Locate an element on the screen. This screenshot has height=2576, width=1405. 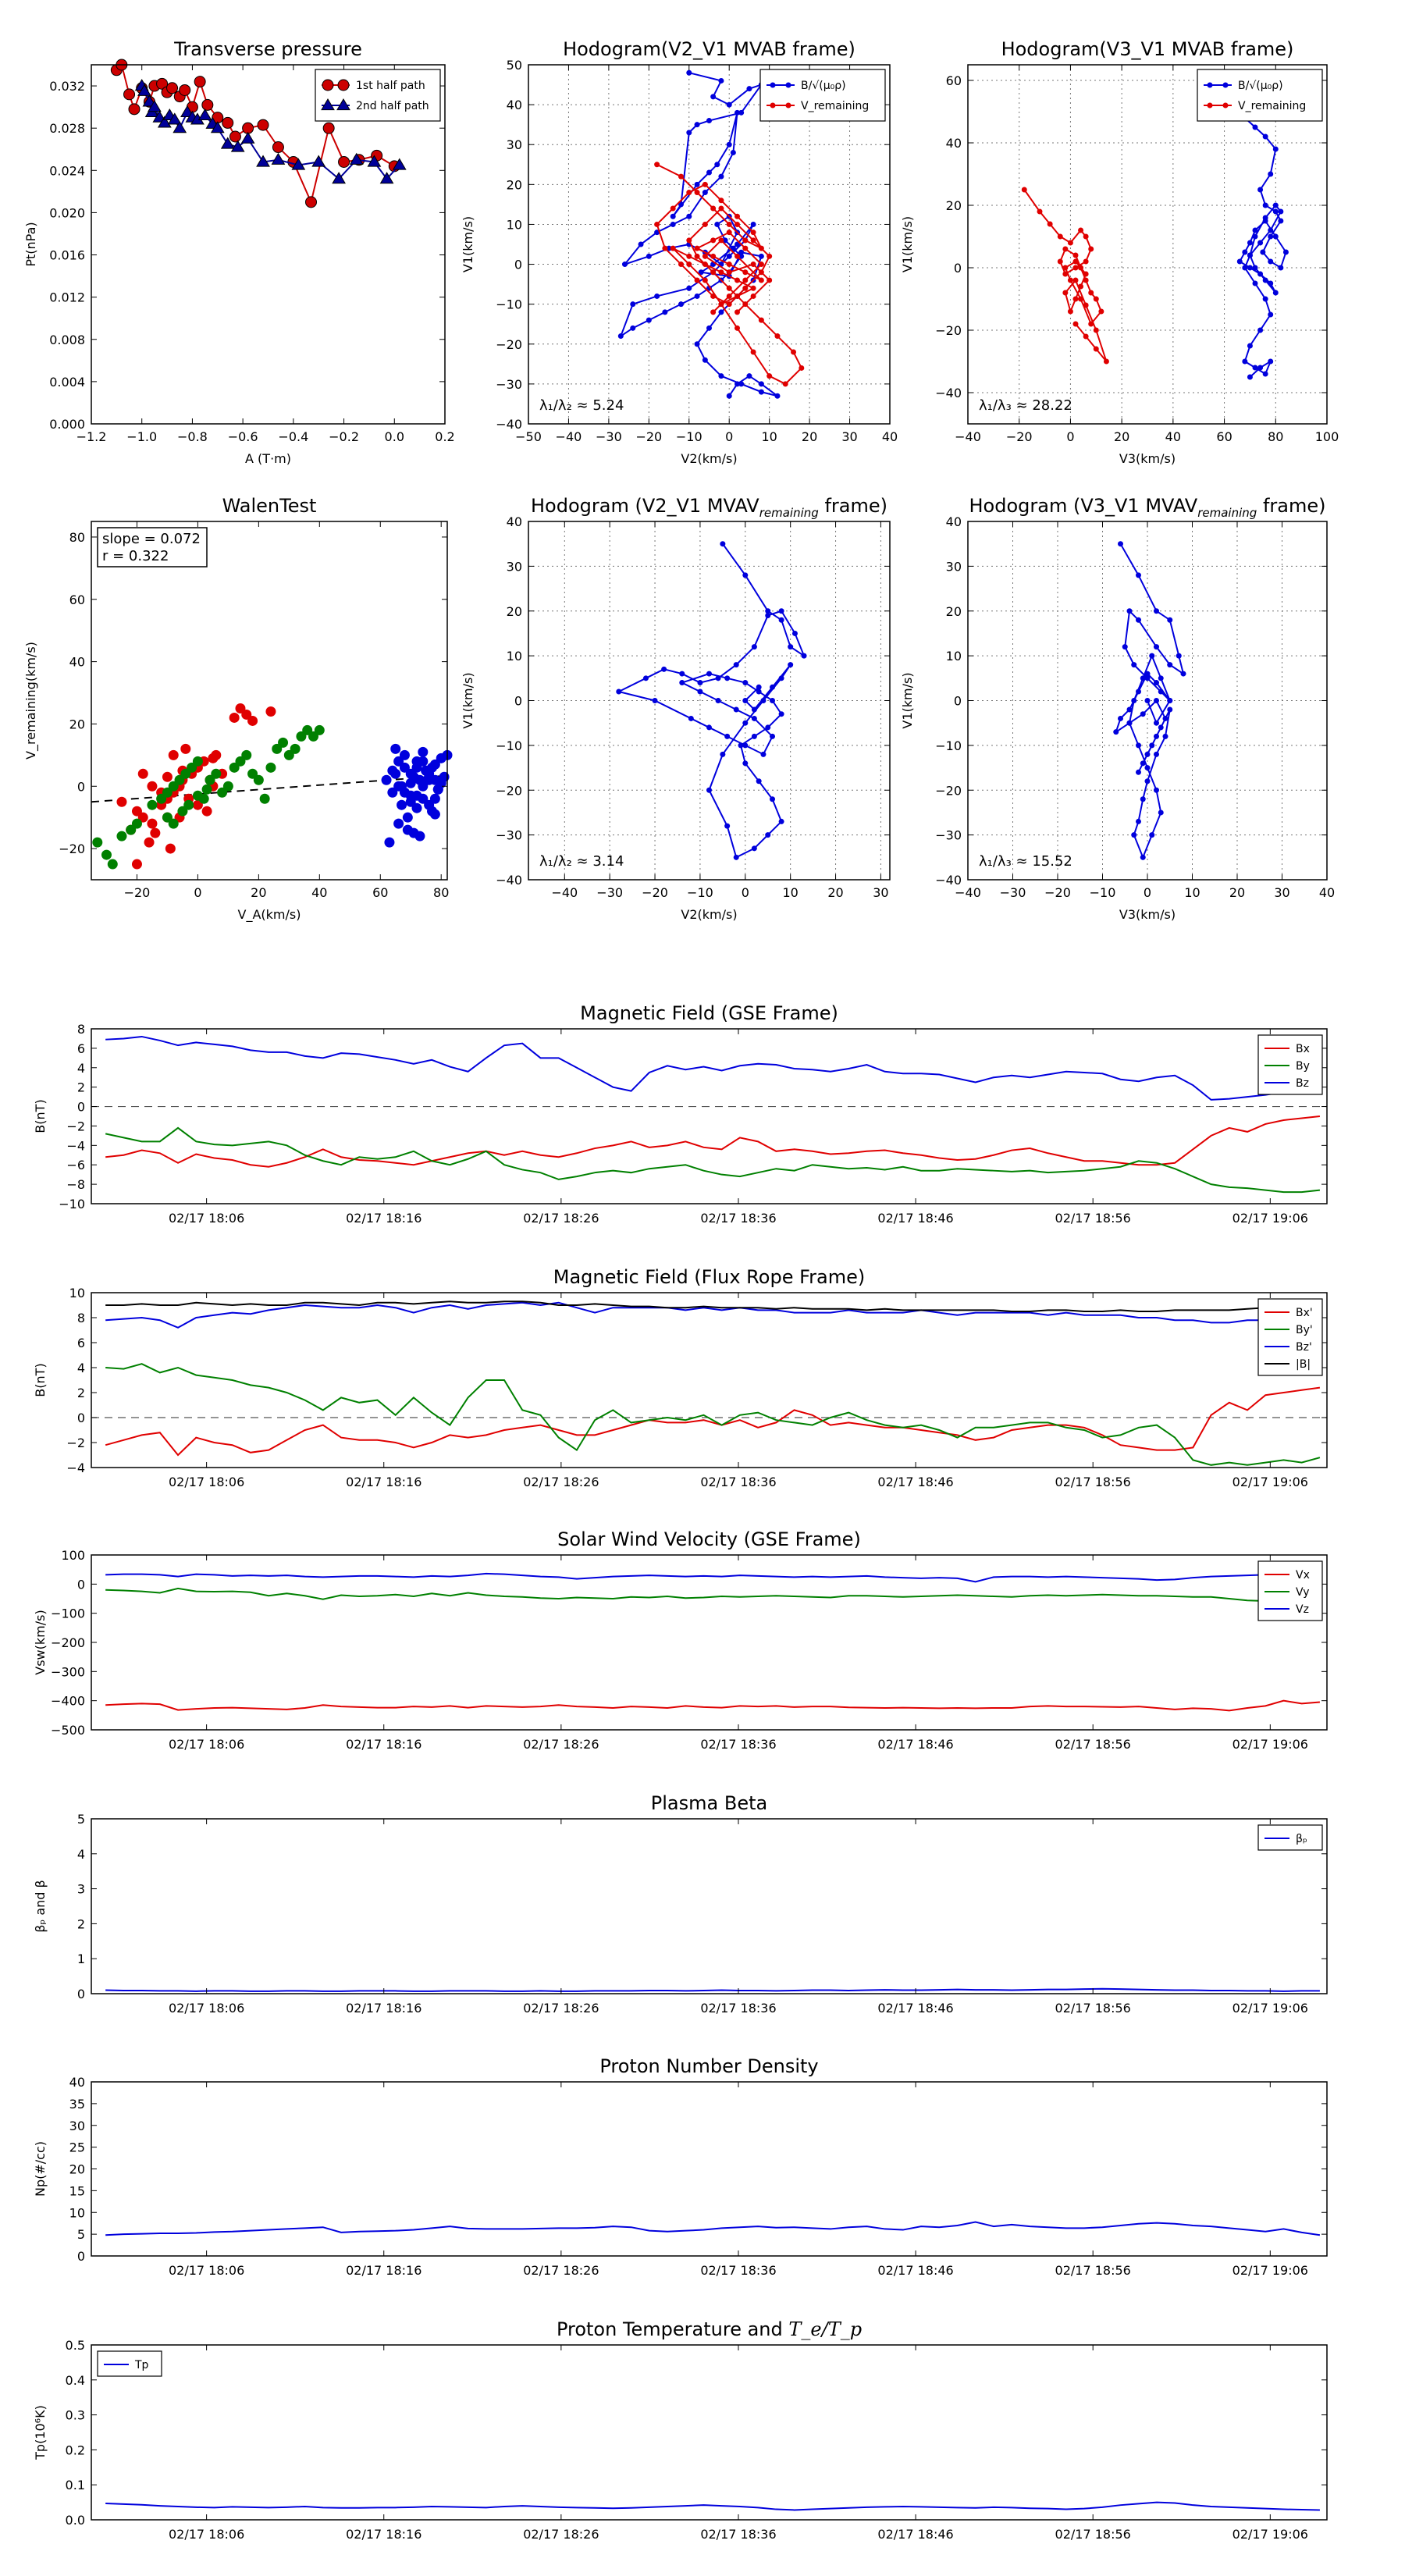
y-tick-label: −300 is located at coordinates (68, 1671).